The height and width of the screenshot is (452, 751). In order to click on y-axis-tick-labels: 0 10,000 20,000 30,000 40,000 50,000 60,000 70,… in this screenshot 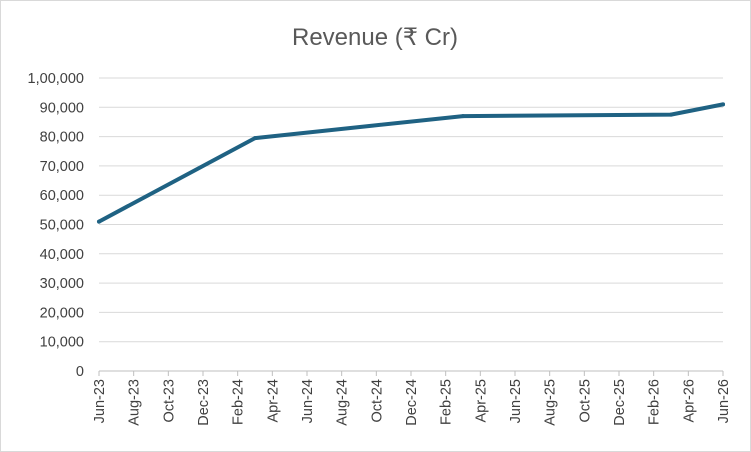, I will do `click(56, 225)`.